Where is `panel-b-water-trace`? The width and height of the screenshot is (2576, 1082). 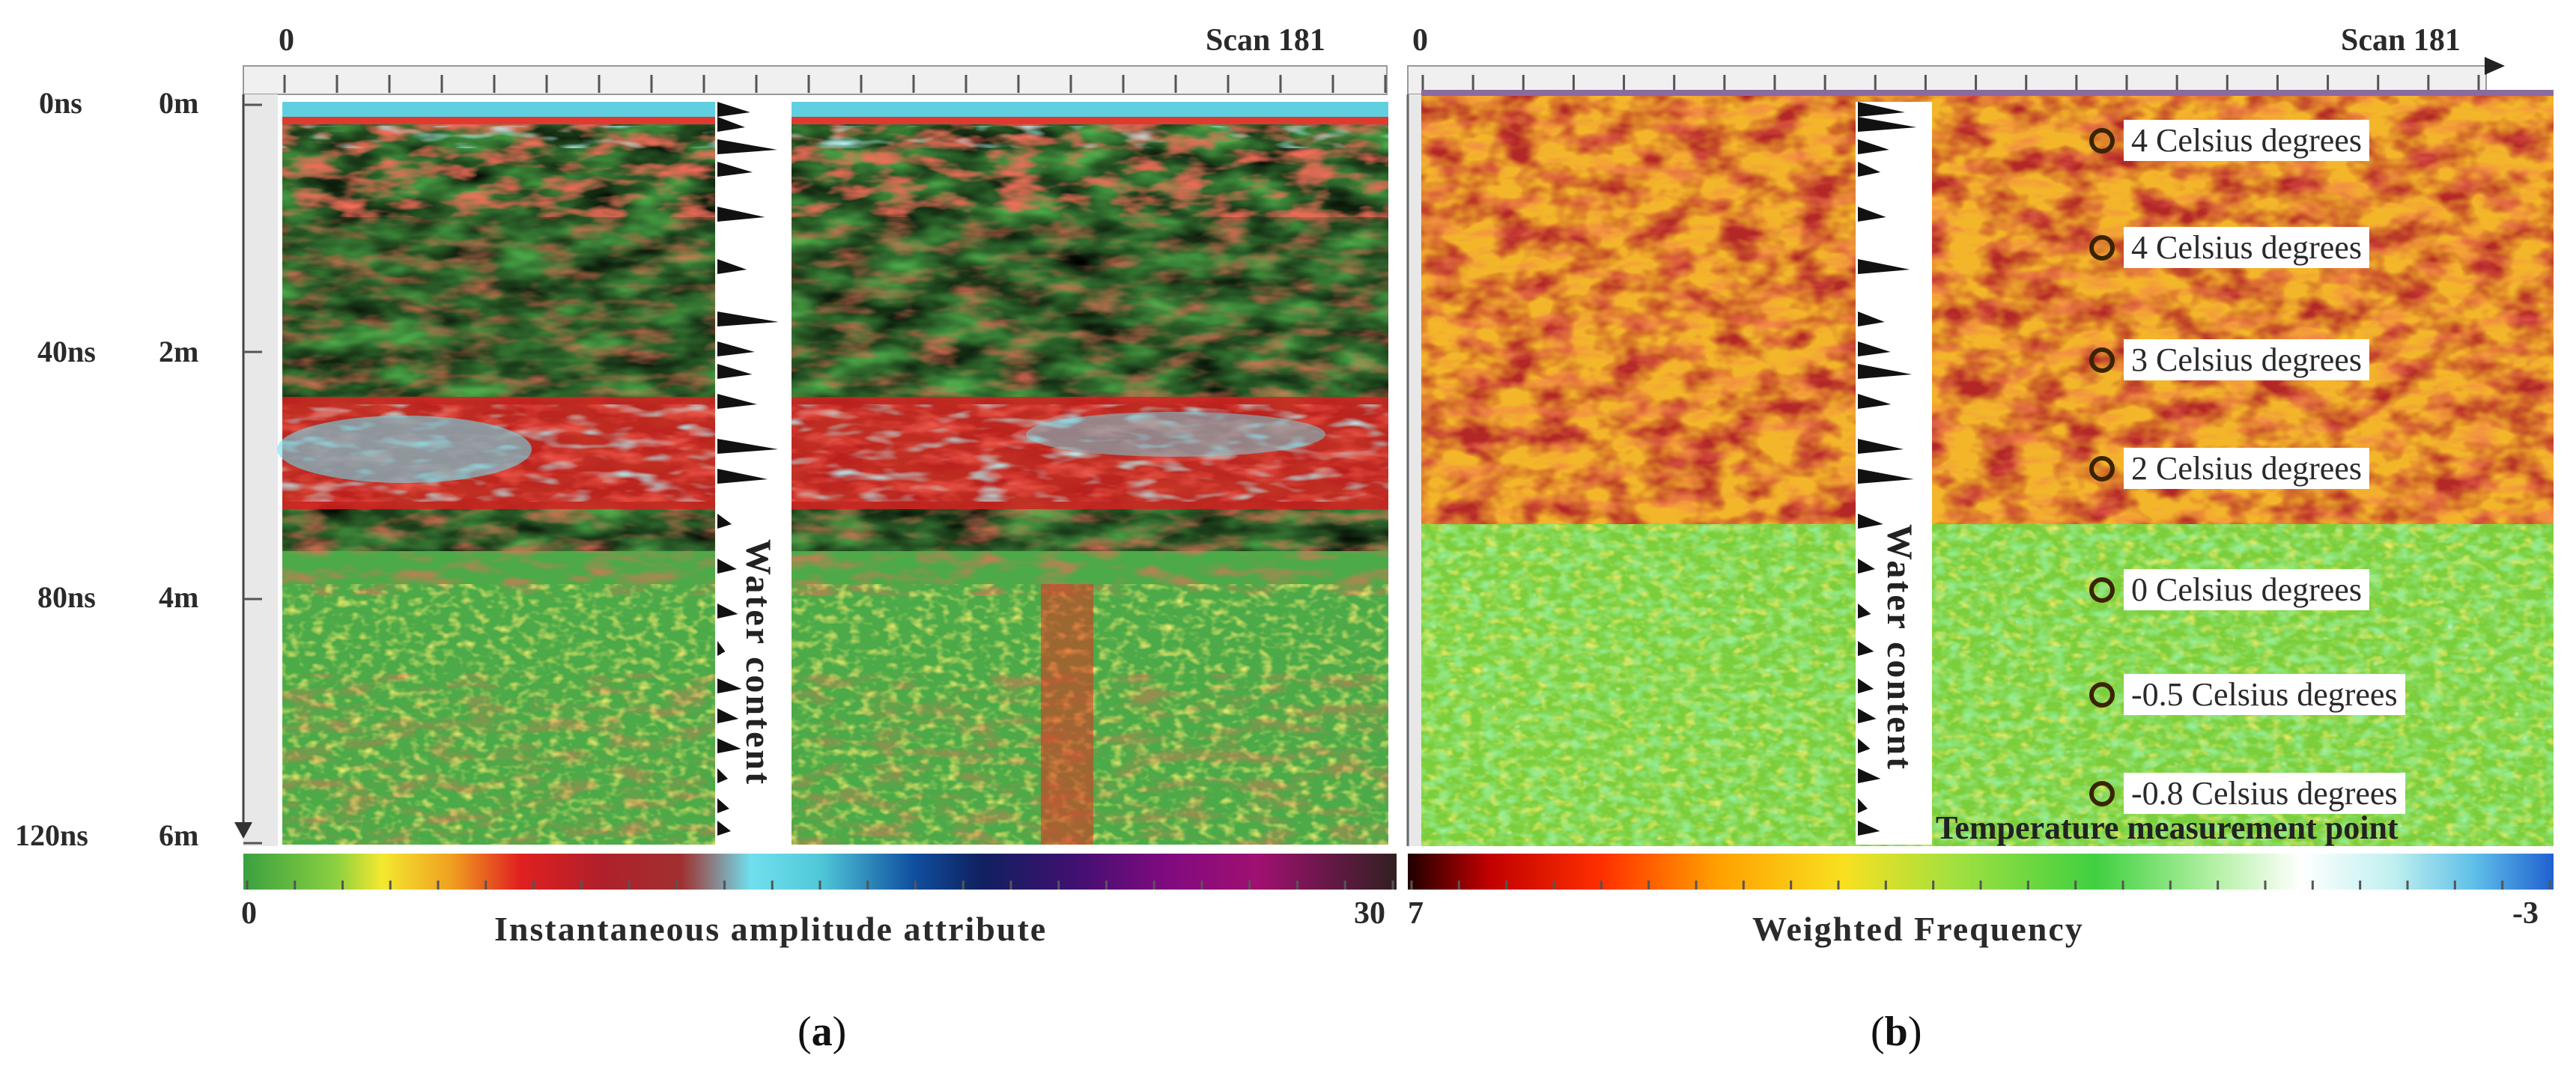 panel-b-water-trace is located at coordinates (1887, 473).